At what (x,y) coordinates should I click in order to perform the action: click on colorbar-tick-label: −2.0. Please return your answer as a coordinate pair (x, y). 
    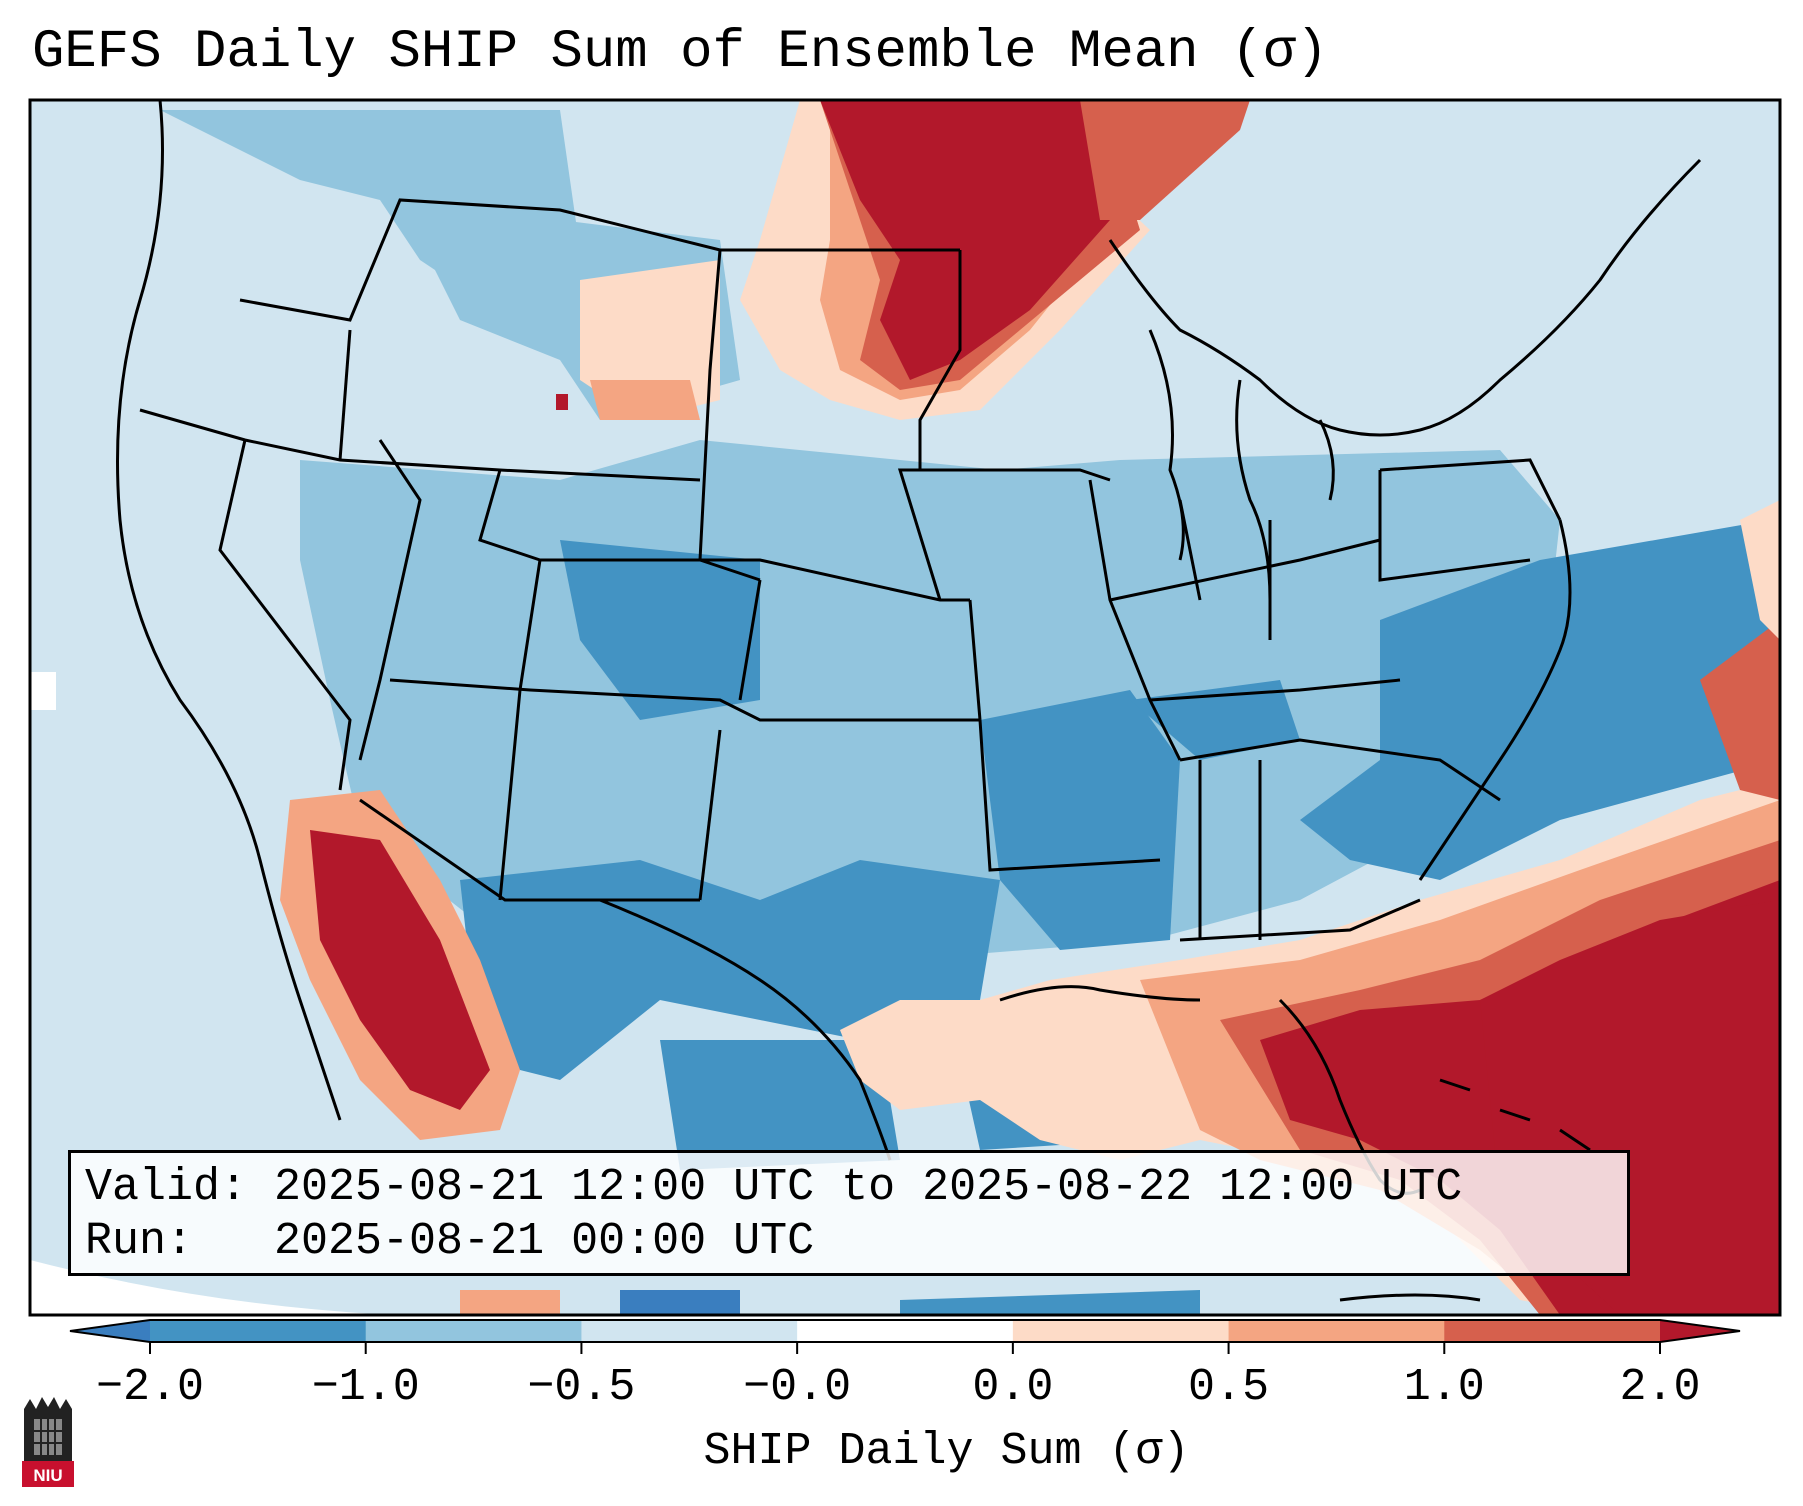
    Looking at the image, I should click on (150, 1387).